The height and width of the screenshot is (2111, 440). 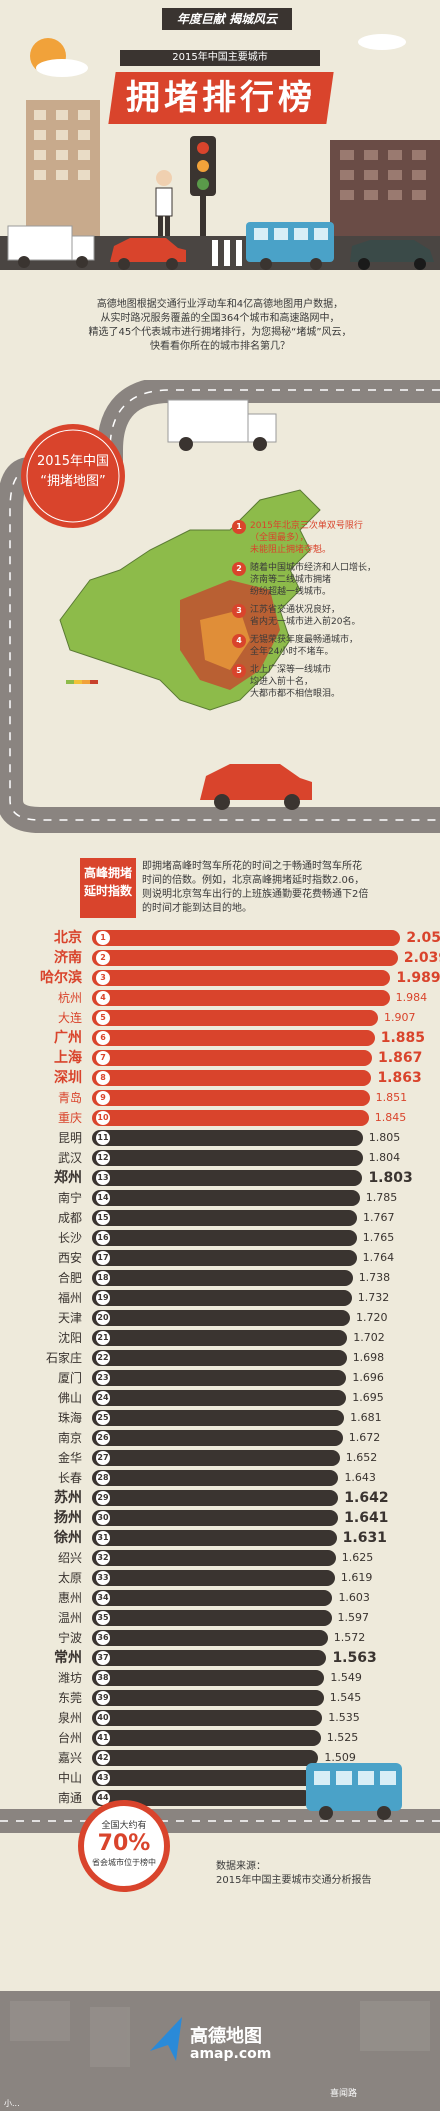 I want to click on category-label: 武汉, so click(x=69, y=1158).